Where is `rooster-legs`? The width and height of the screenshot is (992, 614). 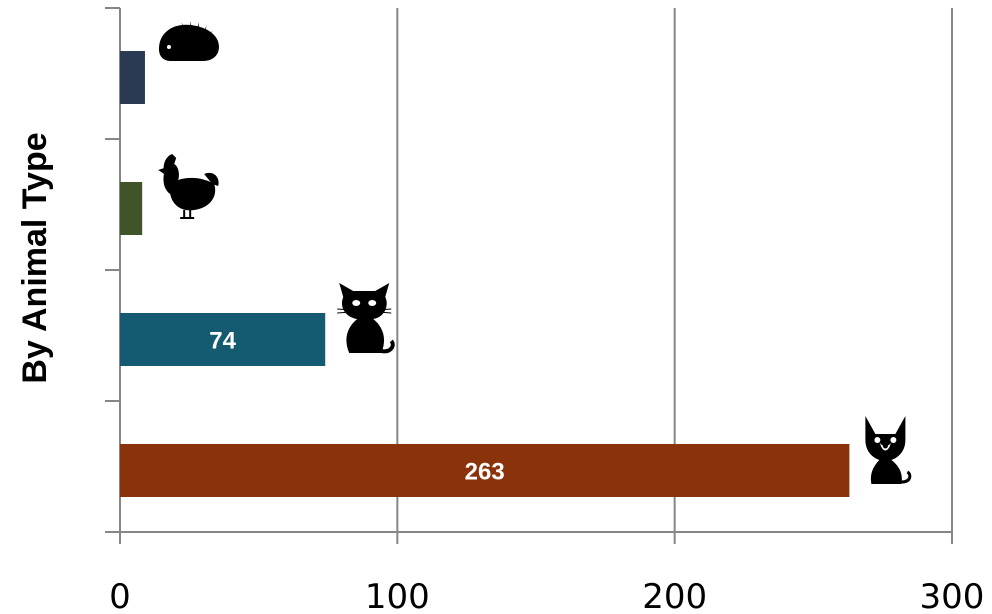 rooster-legs is located at coordinates (187, 214).